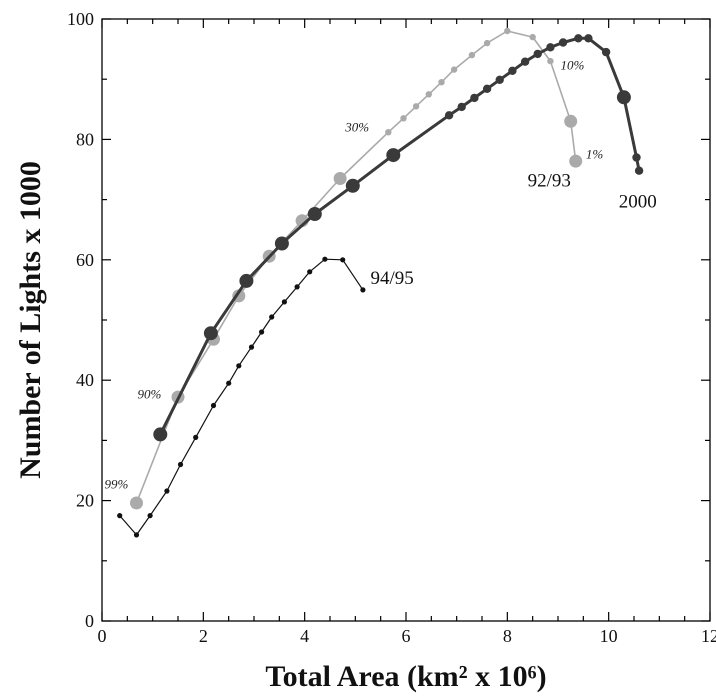 The image size is (716, 696). I want to click on series-label: 92/93, so click(549, 180).